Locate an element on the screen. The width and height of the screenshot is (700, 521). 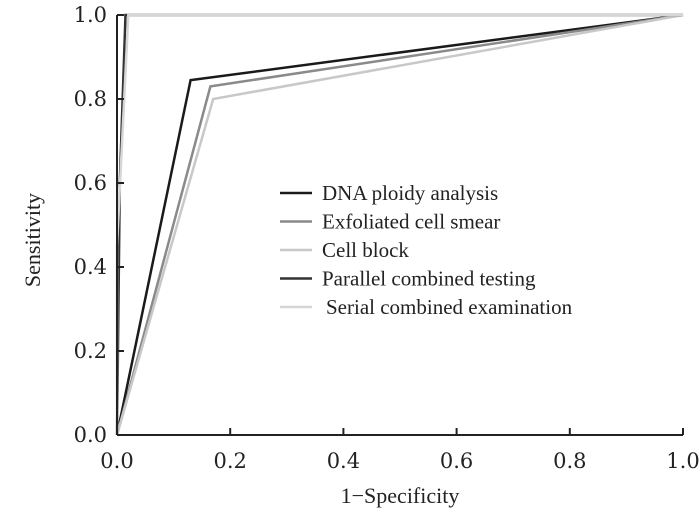
legend-label: Cell block is located at coordinates (365, 250).